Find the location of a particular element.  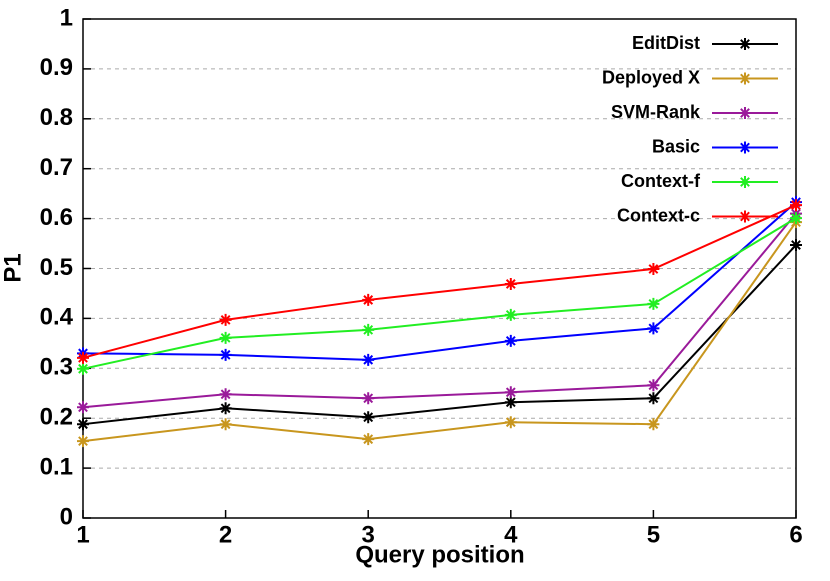

y-tick-label: 1 is located at coordinates (66, 17).